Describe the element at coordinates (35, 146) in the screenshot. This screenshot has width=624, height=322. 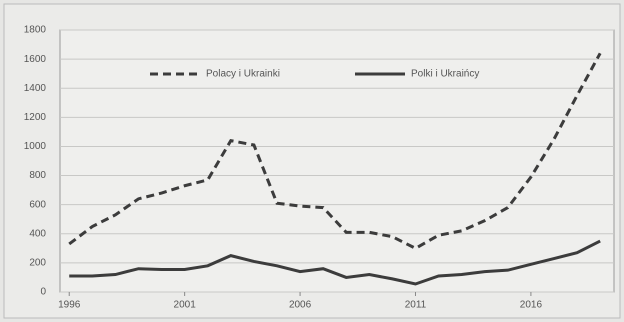
I see `y-tick-label: 1000` at that location.